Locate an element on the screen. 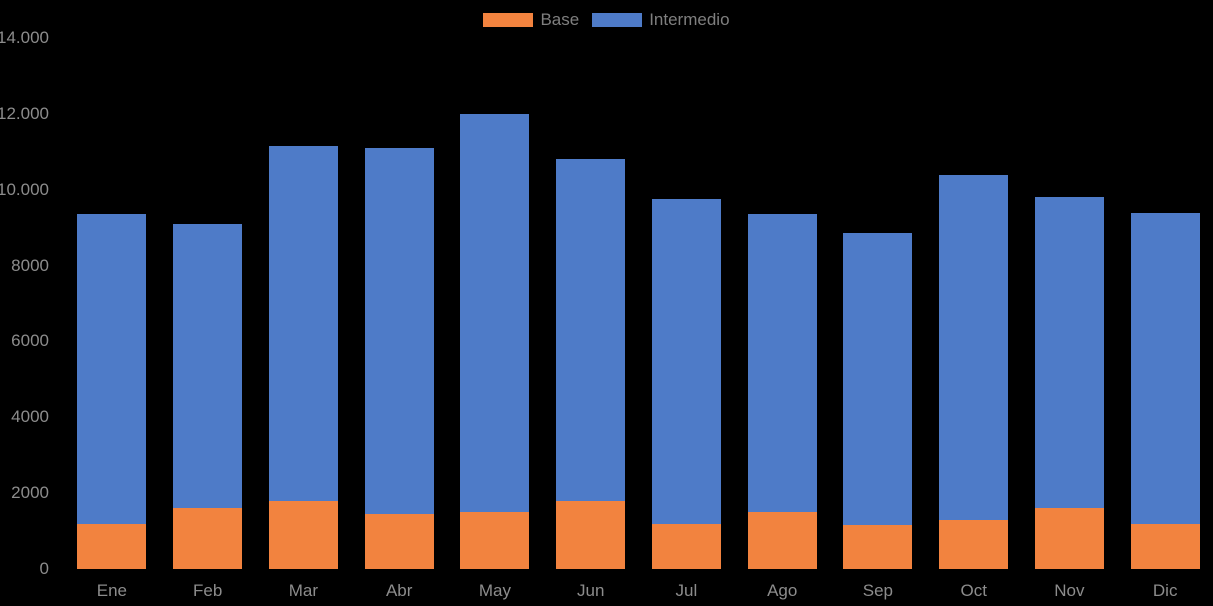  bar-segment-intermedio-ago is located at coordinates (782, 363).